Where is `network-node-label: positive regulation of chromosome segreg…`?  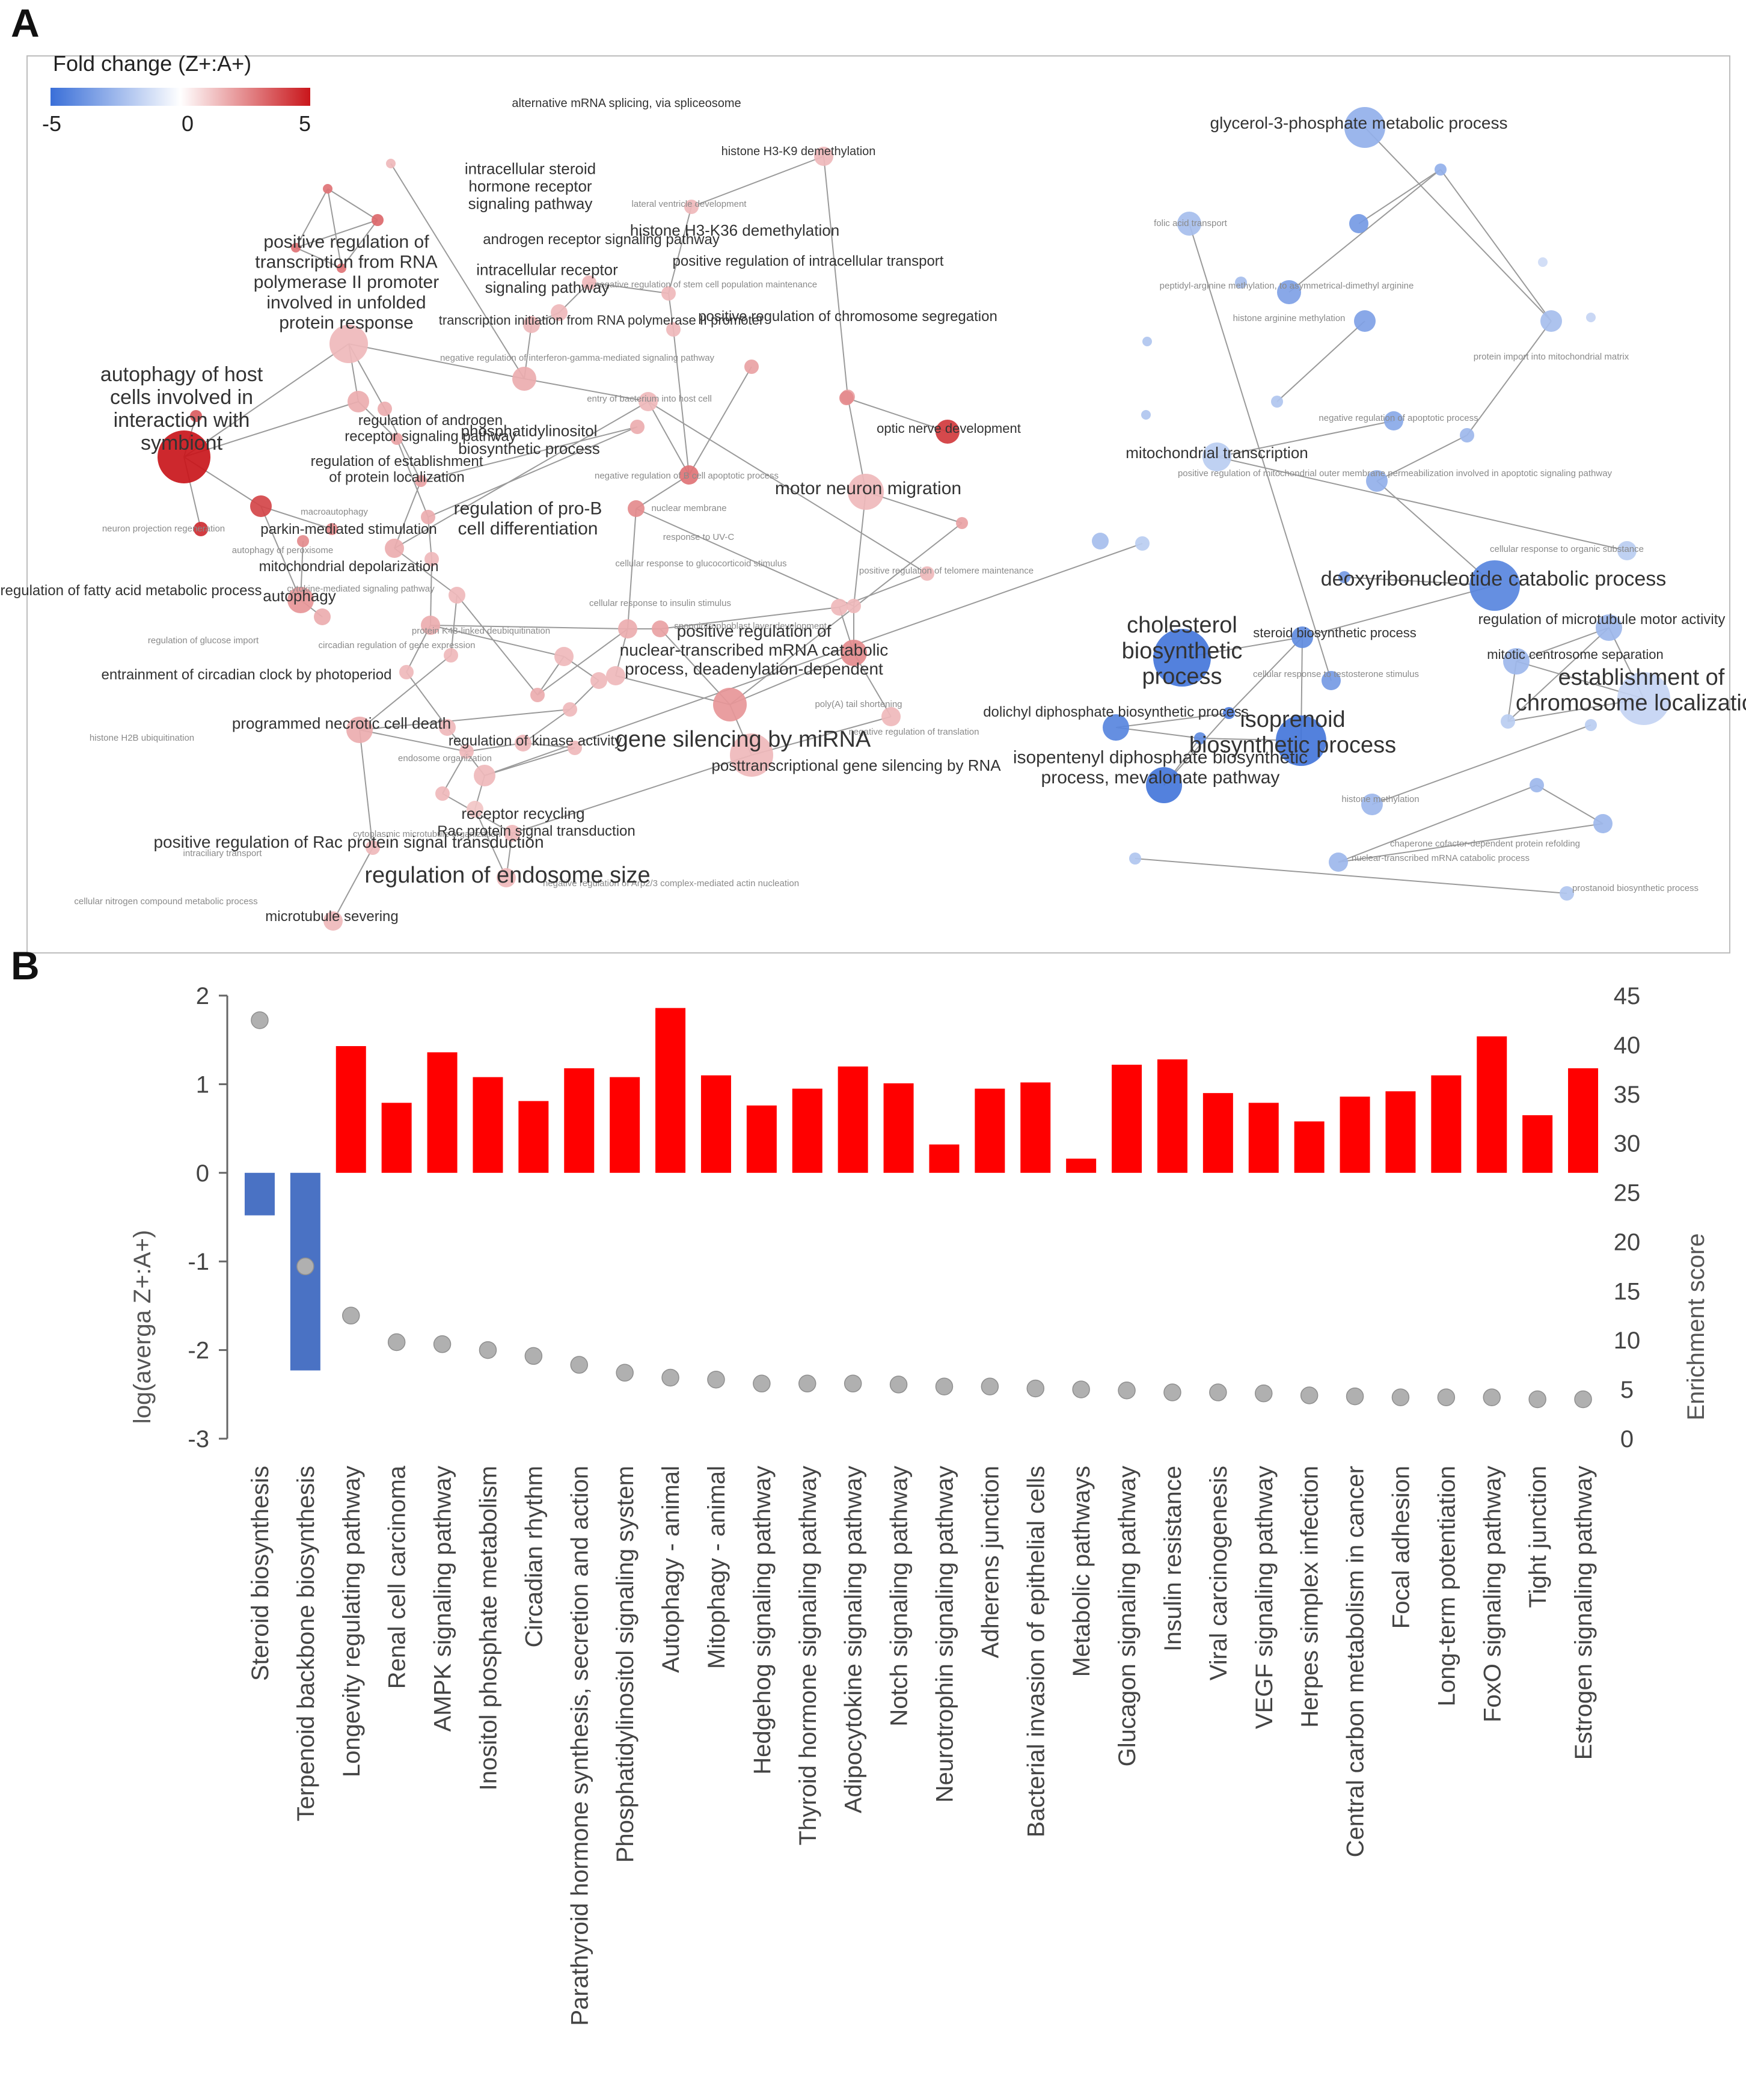 network-node-label: positive regulation of chromosome segreg… is located at coordinates (848, 317).